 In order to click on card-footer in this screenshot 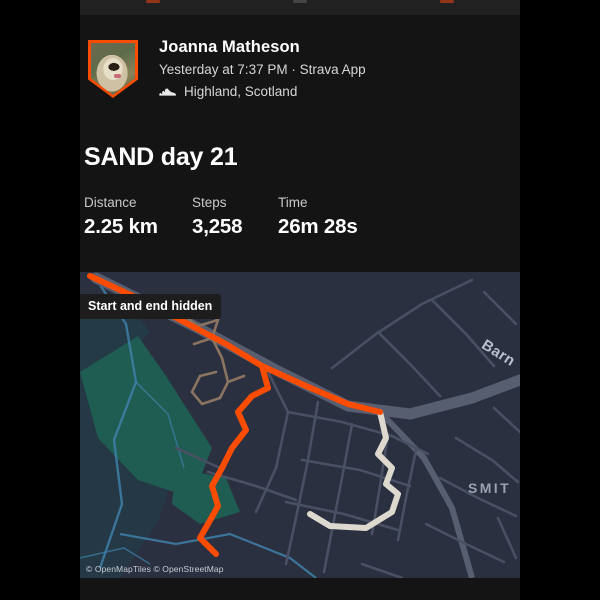, I will do `click(300, 589)`.